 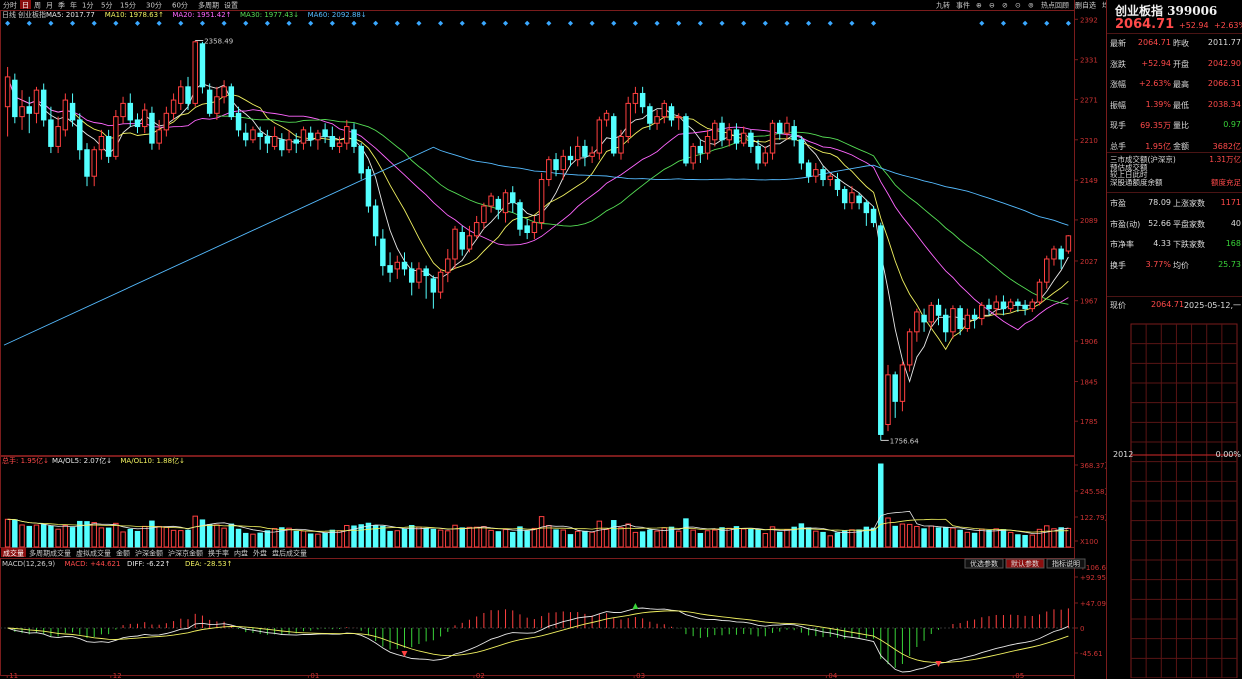 What do you see at coordinates (117, 675) in the screenshot?
I see `month-label: 12` at bounding box center [117, 675].